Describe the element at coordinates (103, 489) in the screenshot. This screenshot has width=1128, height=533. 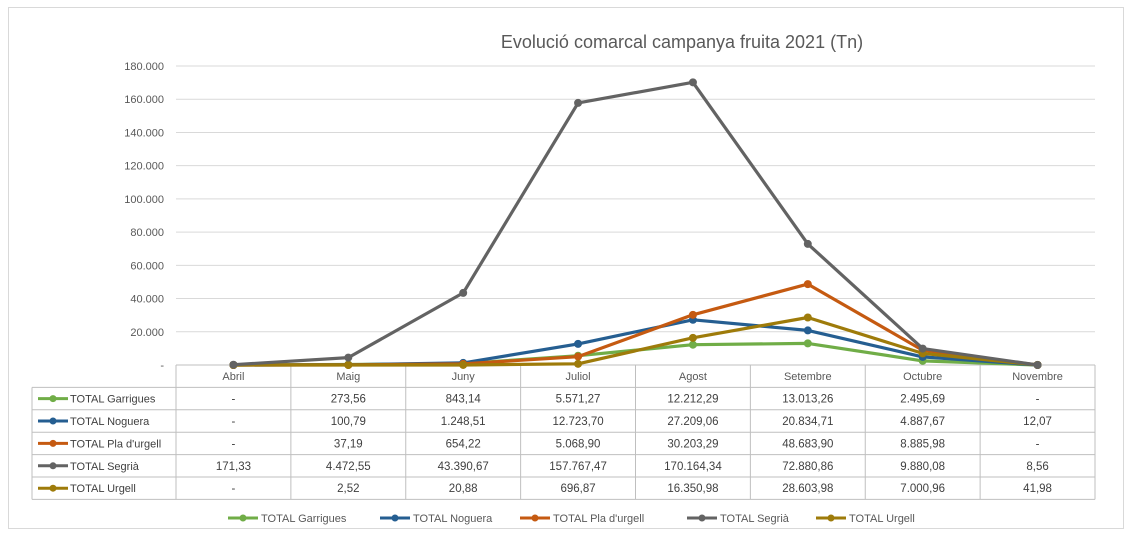
I see `table-row-label: TOTAL Urgell` at that location.